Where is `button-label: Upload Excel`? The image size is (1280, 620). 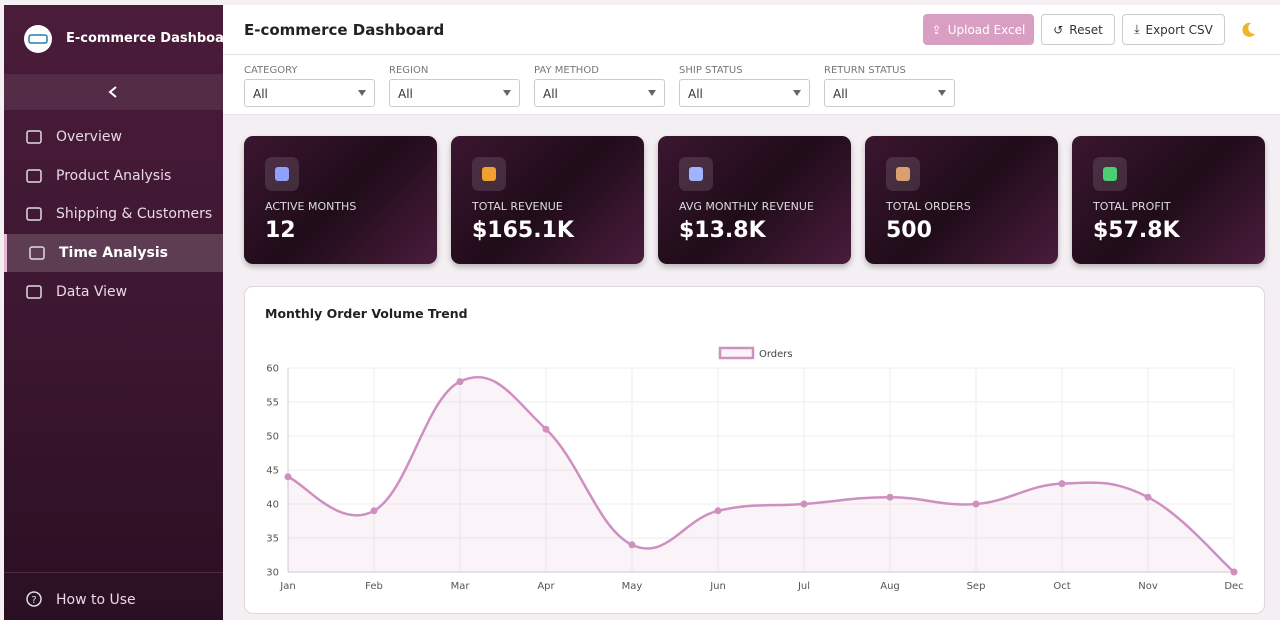 button-label: Upload Excel is located at coordinates (986, 29).